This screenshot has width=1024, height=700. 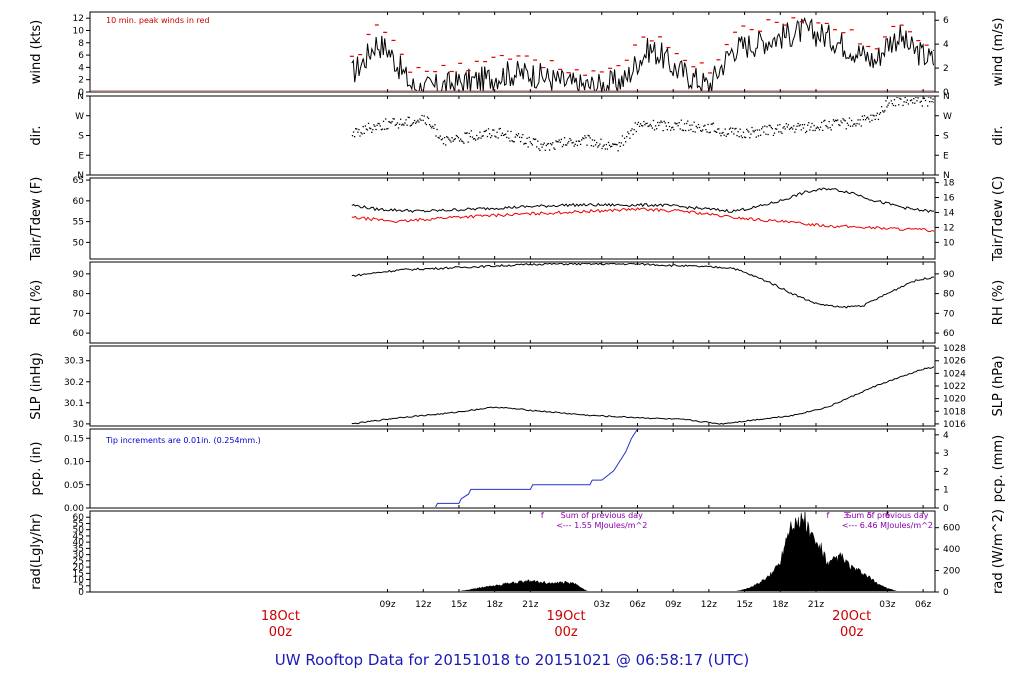 What do you see at coordinates (998, 302) in the screenshot?
I see `y-label-right: RH (%)` at bounding box center [998, 302].